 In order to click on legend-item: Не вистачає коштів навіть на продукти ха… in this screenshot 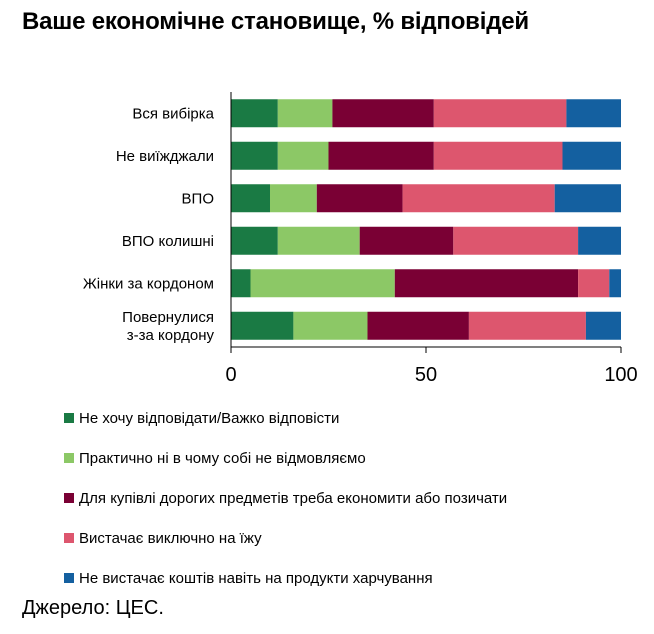, I will do `click(248, 578)`.